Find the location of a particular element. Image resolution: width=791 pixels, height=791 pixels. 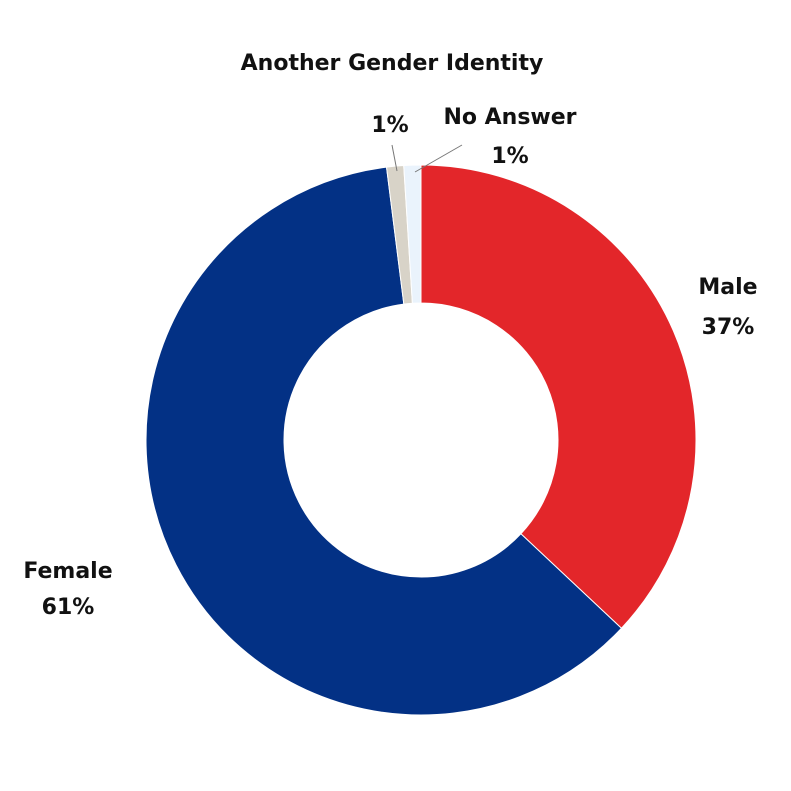

donut-slice is located at coordinates (412, 234).